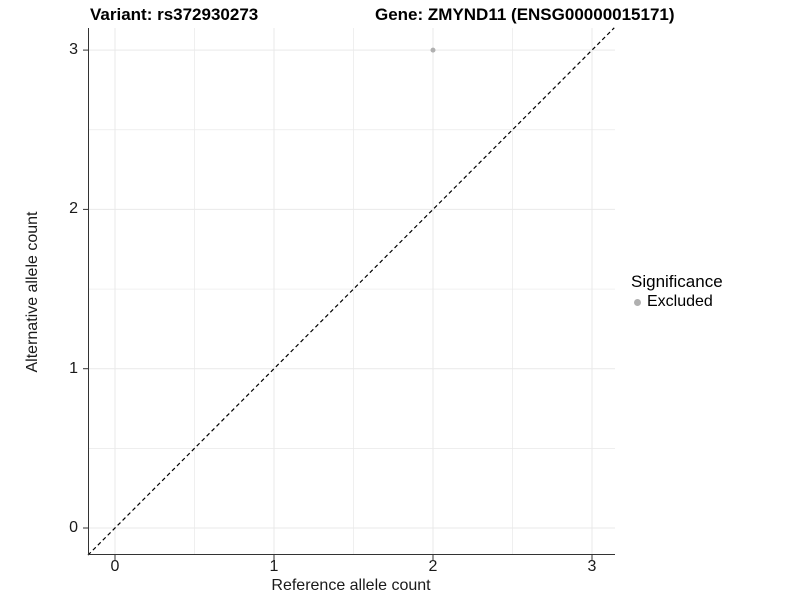 Image resolution: width=800 pixels, height=600 pixels. Describe the element at coordinates (680, 301) in the screenshot. I see `legend-entry-label: Excluded` at that location.